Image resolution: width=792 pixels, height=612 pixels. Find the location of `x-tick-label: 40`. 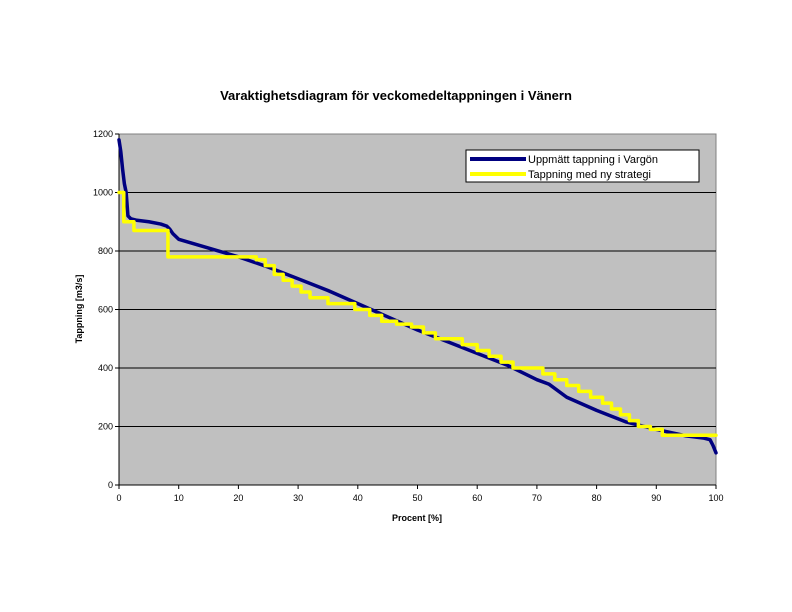

x-tick-label: 40 is located at coordinates (358, 498).